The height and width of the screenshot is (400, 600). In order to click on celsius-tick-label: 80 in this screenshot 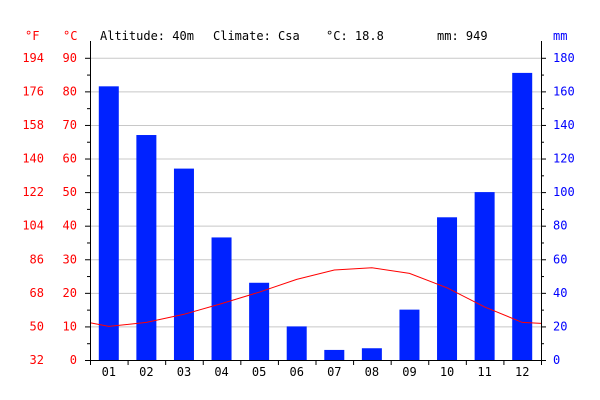, I will do `click(70, 91)`.